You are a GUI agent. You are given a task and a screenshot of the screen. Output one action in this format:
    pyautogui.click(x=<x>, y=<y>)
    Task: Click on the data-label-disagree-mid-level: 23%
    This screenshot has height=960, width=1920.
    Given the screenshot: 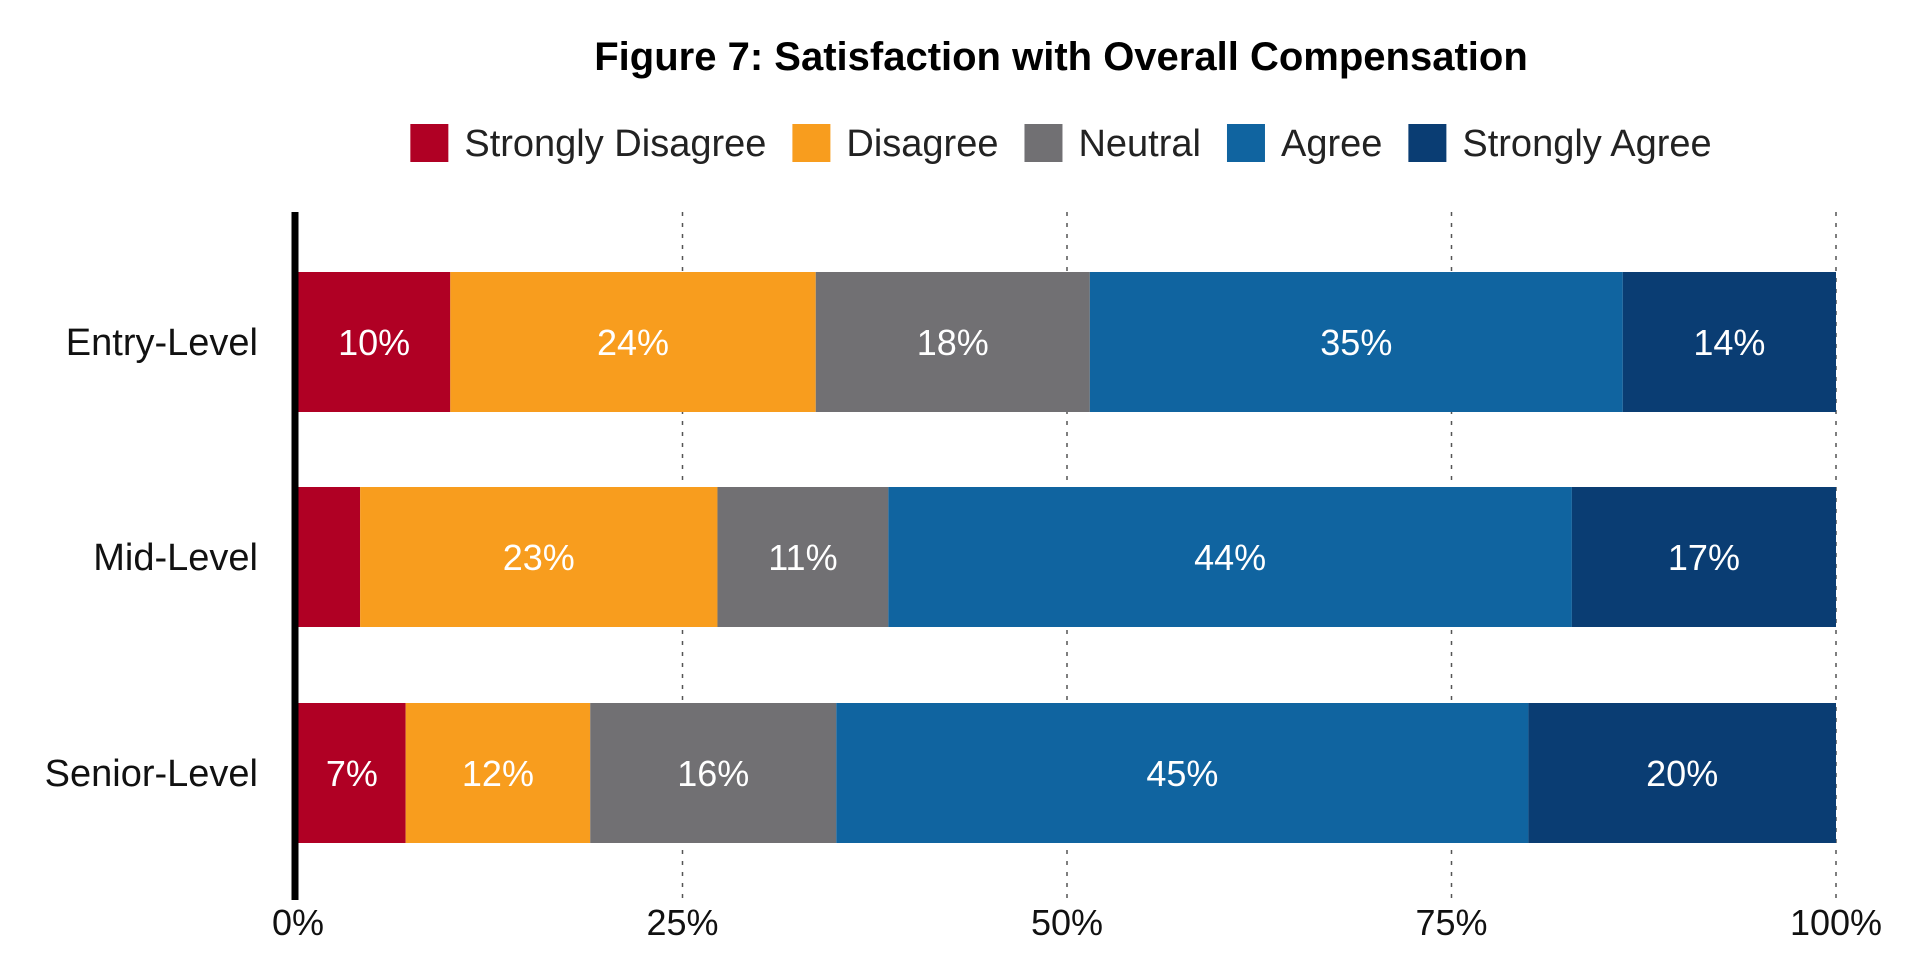 What is the action you would take?
    pyautogui.click(x=539, y=557)
    